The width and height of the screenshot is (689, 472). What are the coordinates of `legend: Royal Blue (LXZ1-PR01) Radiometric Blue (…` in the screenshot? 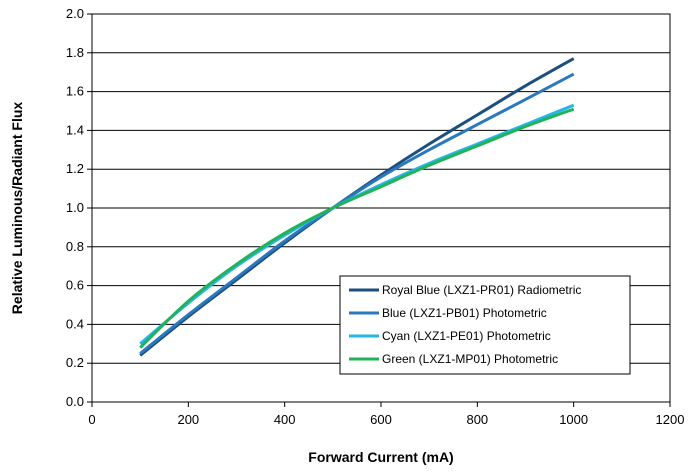 It's located at (485, 325).